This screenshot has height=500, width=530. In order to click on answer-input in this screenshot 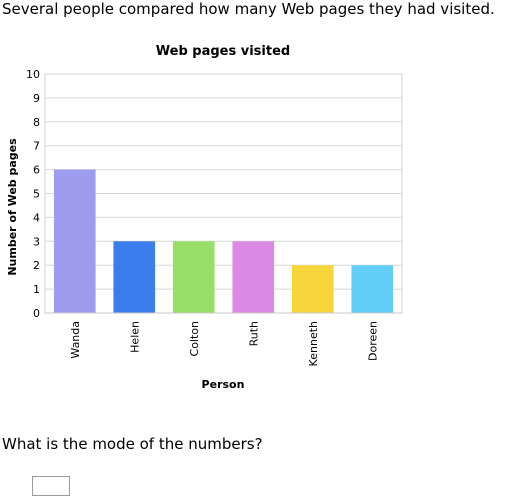, I will do `click(51, 486)`.